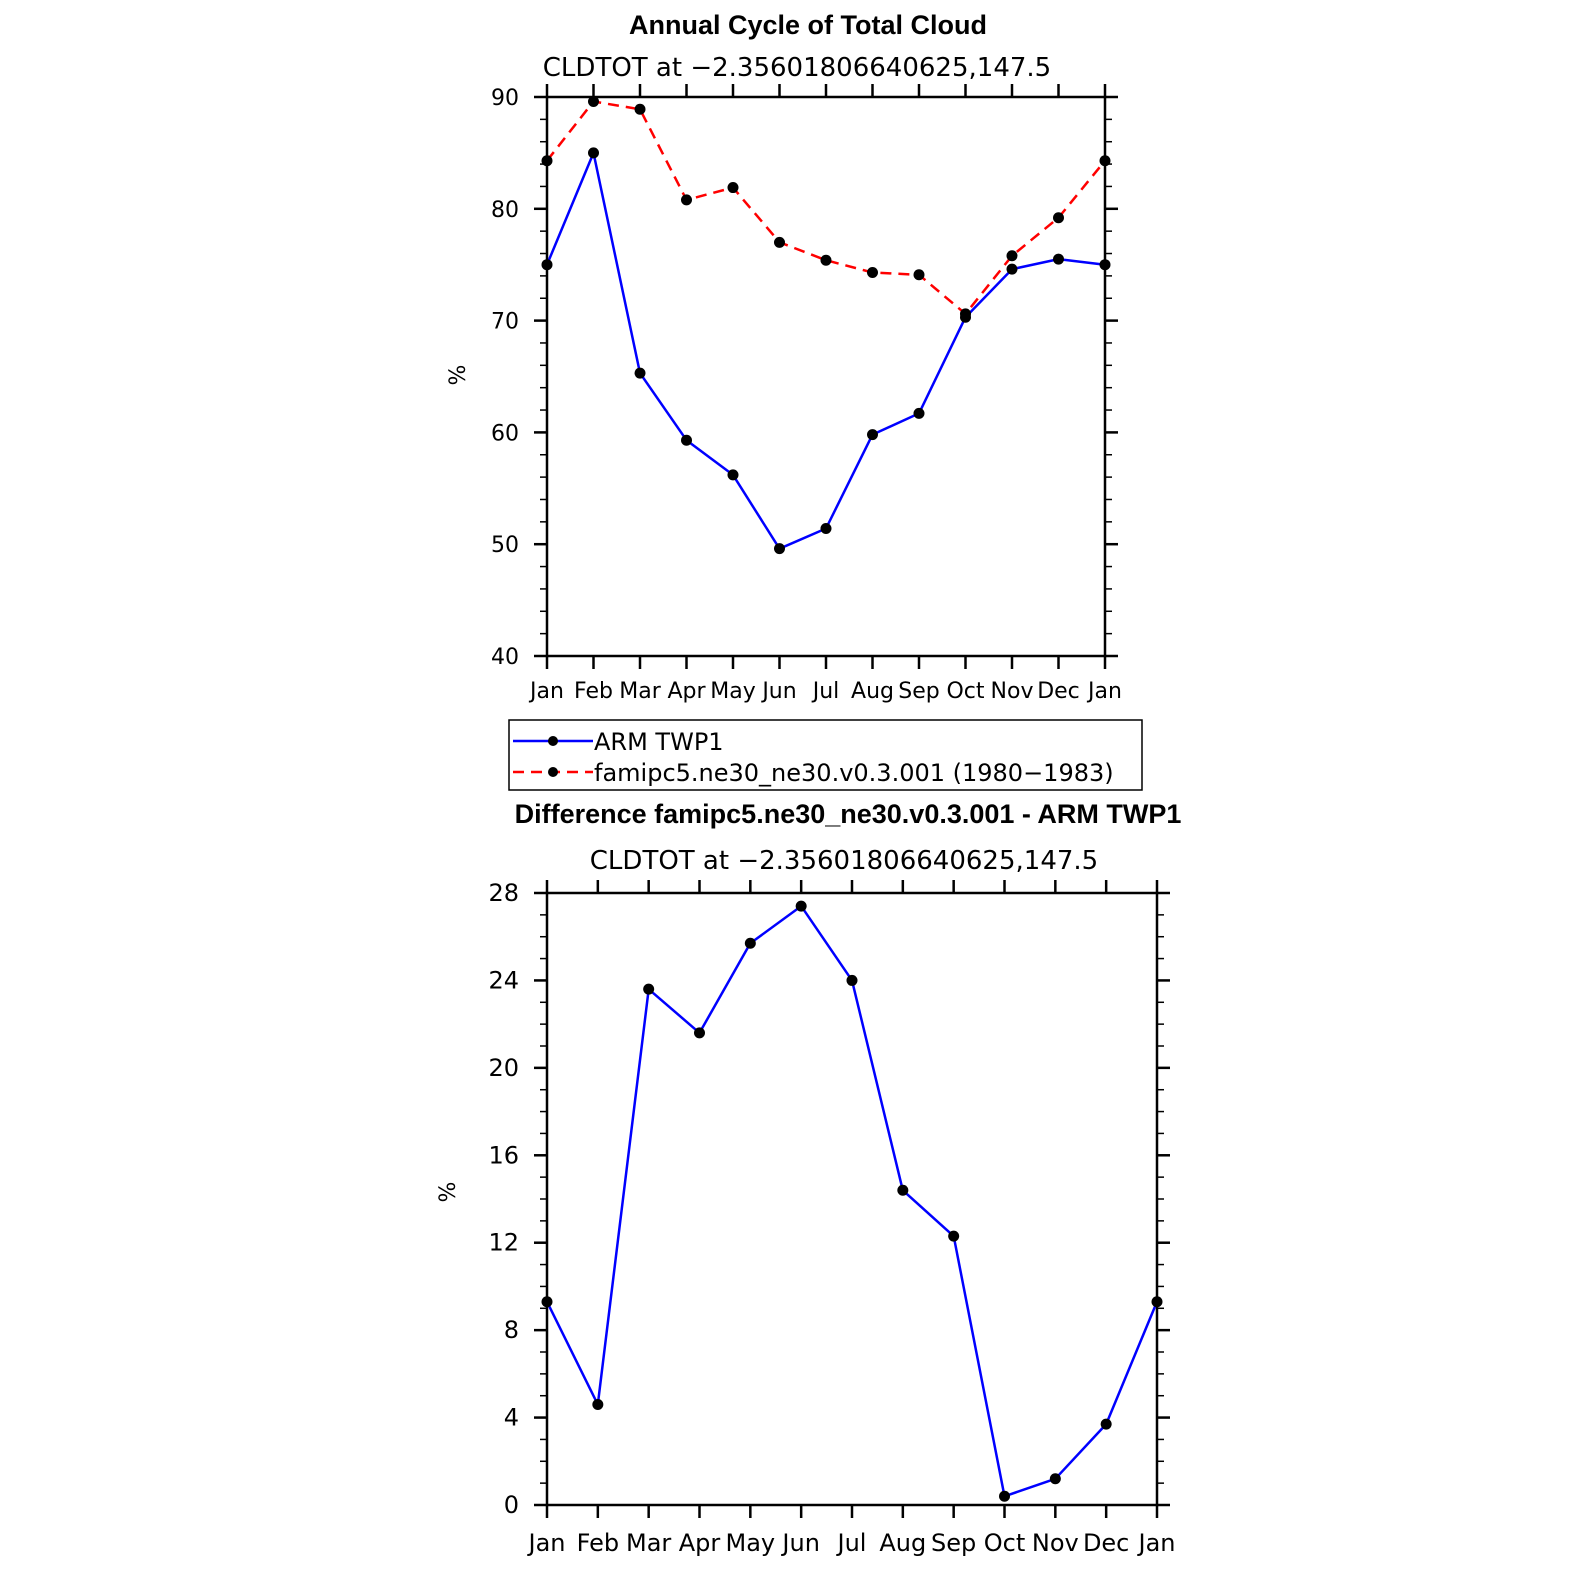 This screenshot has height=1591, width=1591. What do you see at coordinates (511, 1418) in the screenshot?
I see `y-tick-label: 4` at bounding box center [511, 1418].